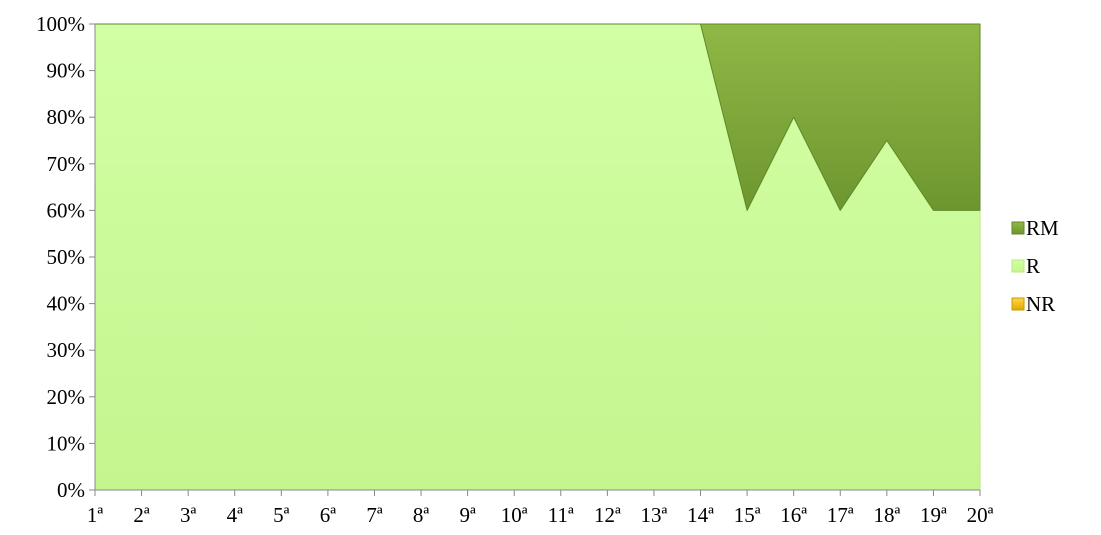 This screenshot has width=1101, height=535. What do you see at coordinates (71, 490) in the screenshot?
I see `y-tick-label: 0%` at bounding box center [71, 490].